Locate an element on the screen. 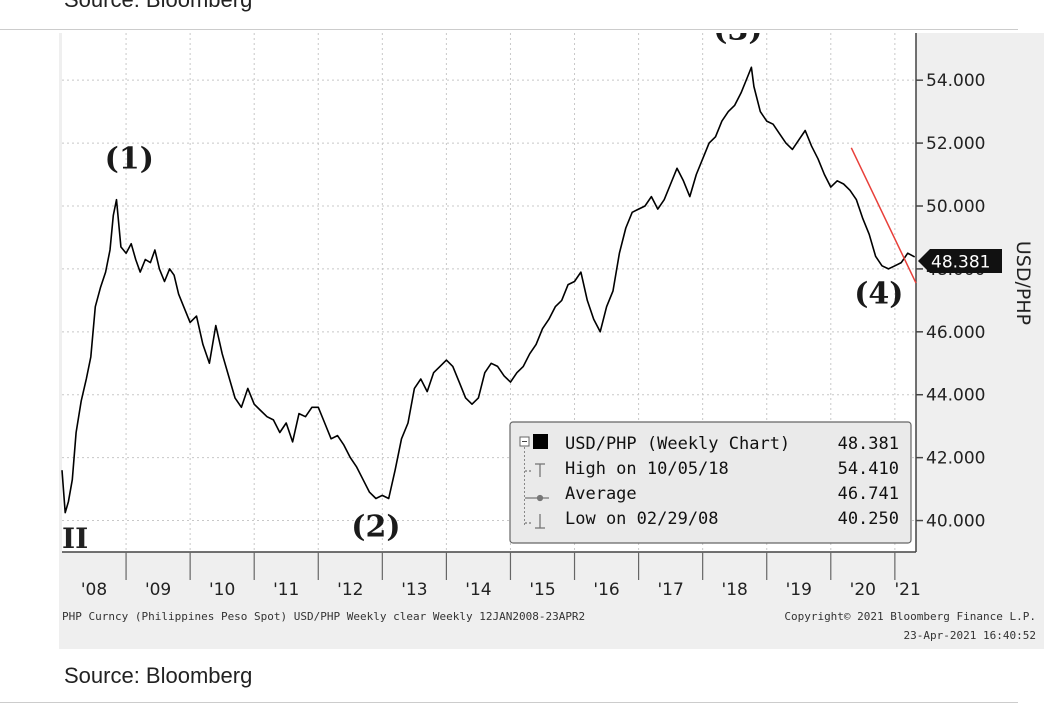 This screenshot has width=1055, height=704. y-tick-label: 50.000 is located at coordinates (955, 207).